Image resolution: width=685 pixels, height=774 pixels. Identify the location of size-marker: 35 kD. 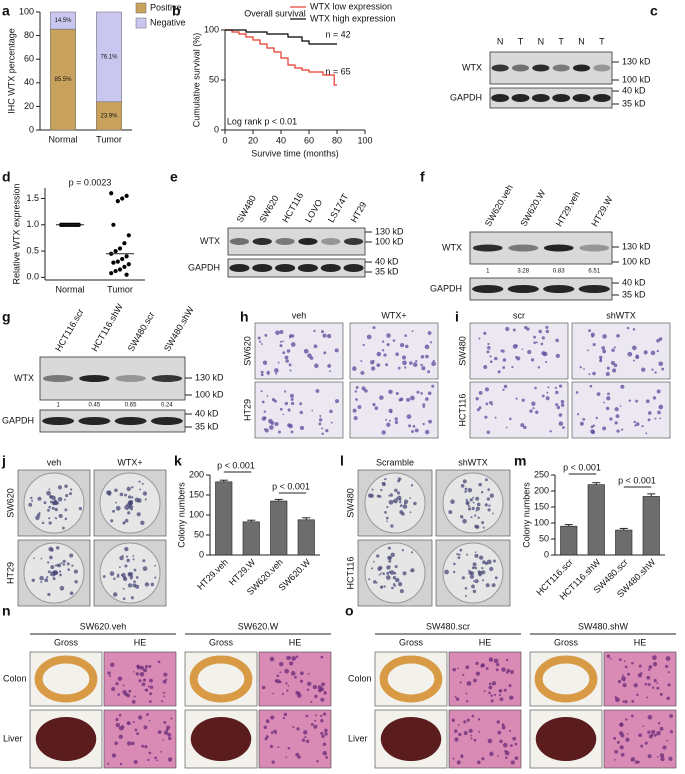
(634, 103).